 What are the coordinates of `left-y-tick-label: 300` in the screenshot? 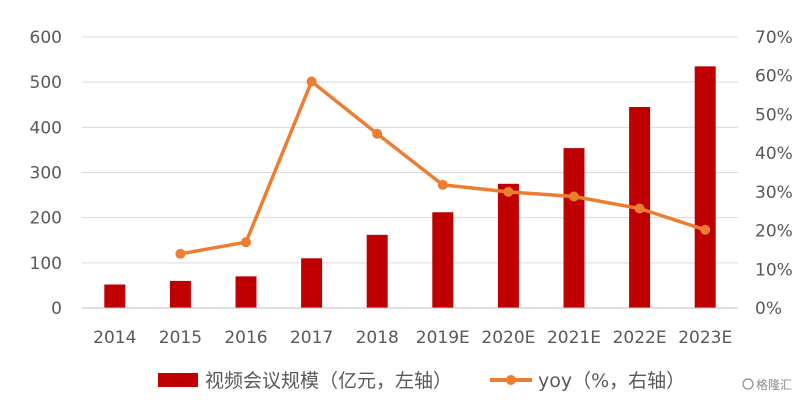 It's located at (46, 174).